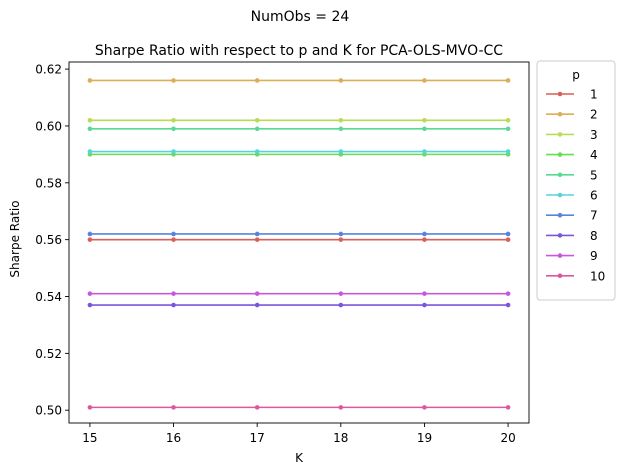  I want to click on series-p1, so click(299, 239).